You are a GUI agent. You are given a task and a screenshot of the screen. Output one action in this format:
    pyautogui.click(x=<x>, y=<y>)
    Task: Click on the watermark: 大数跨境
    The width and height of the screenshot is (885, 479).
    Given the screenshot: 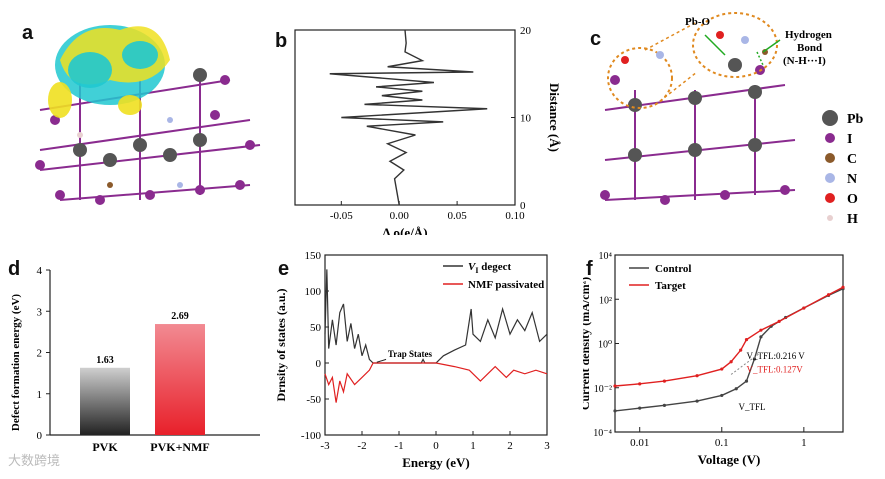 What is the action you would take?
    pyautogui.click(x=34, y=461)
    